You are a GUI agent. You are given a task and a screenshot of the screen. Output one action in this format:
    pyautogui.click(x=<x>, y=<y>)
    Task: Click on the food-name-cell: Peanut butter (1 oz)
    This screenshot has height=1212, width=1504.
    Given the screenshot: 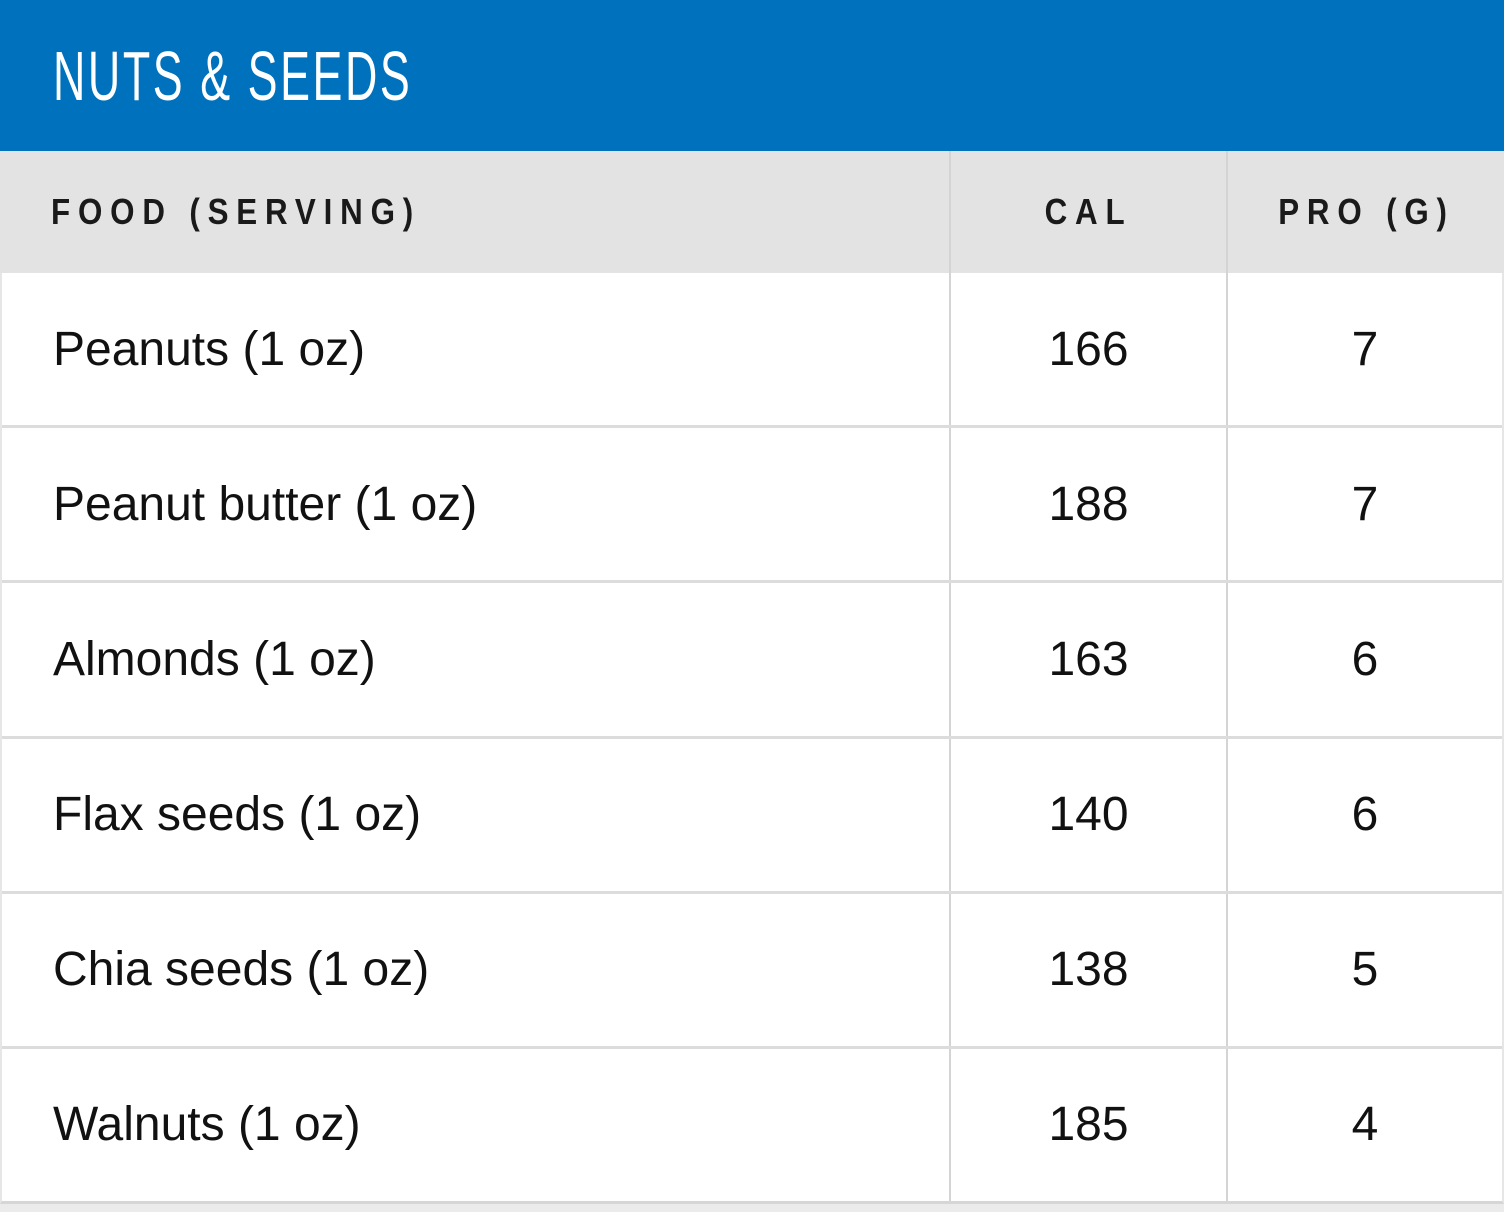 What is the action you would take?
    pyautogui.click(x=475, y=504)
    